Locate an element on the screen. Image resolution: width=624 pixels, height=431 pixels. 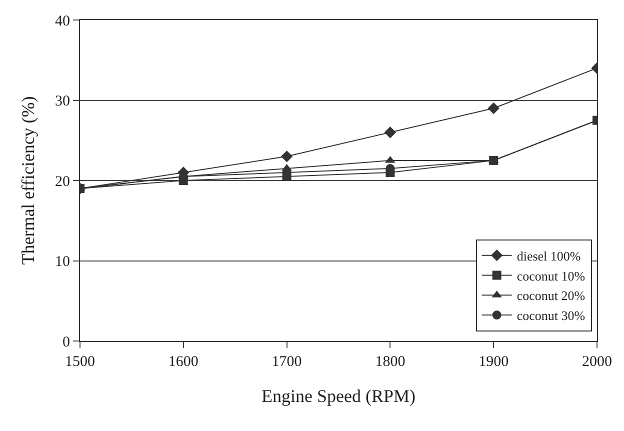
x-axis-title: Engine Speed (RPM) is located at coordinates (339, 396).